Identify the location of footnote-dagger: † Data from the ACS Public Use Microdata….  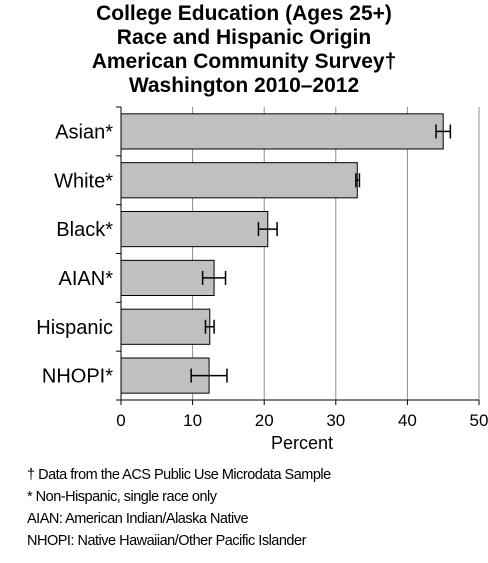
(179, 475).